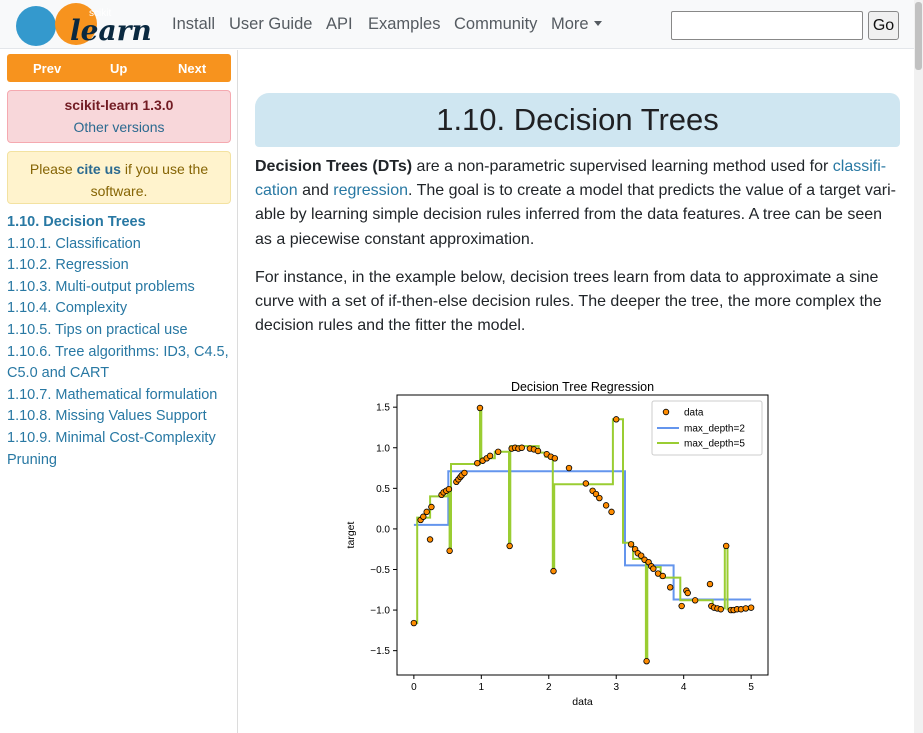 This screenshot has height=733, width=923. What do you see at coordinates (334, 166) in the screenshot?
I see `intro-bold-term: Decision Trees (DTs)` at bounding box center [334, 166].